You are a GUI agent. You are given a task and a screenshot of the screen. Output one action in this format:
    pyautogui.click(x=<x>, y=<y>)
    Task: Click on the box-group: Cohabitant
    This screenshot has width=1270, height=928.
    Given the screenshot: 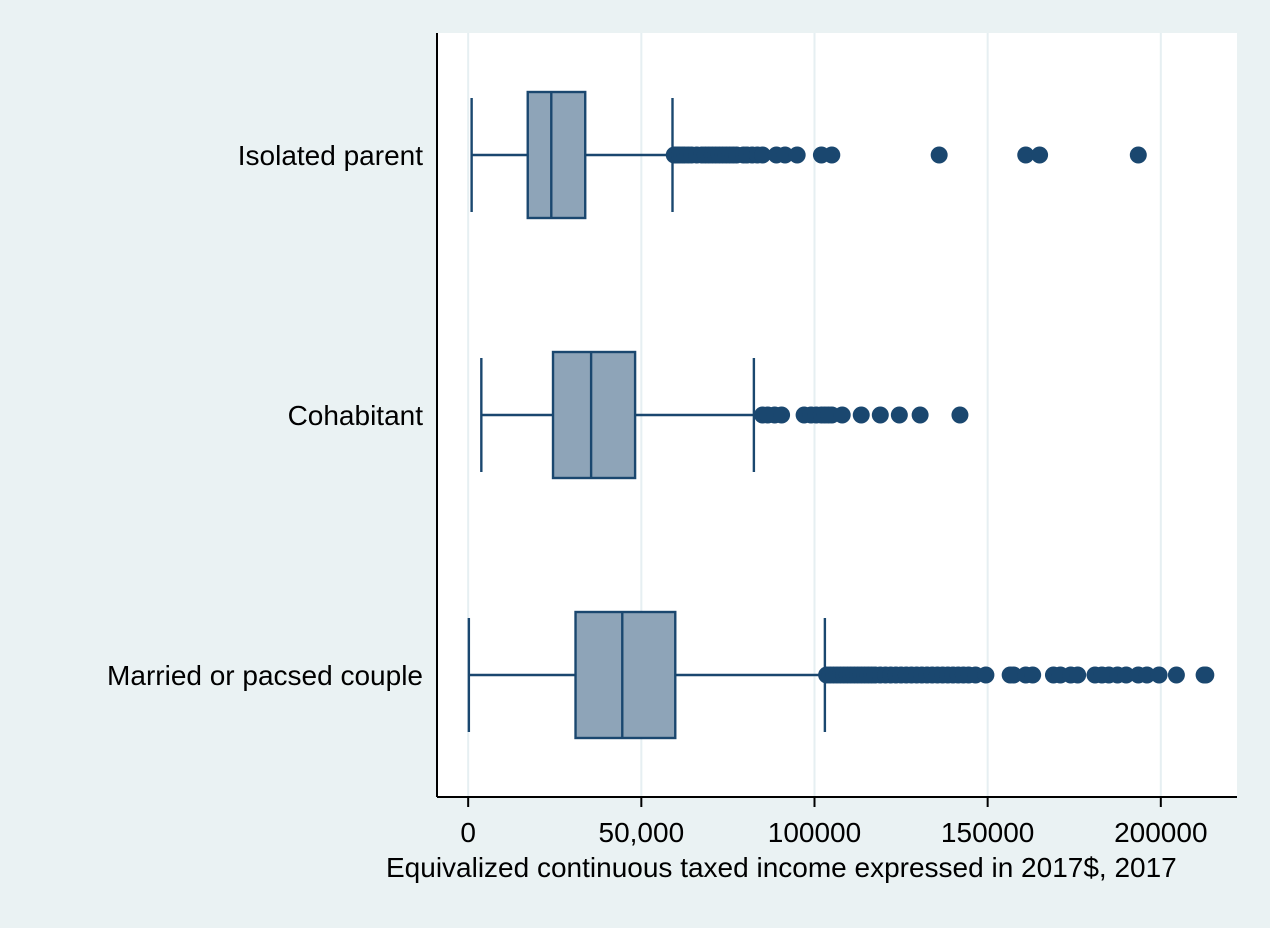 What is the action you would take?
    pyautogui.click(x=628, y=415)
    